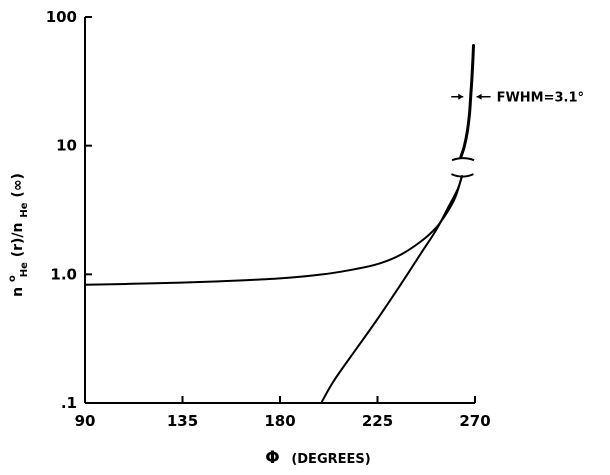 The height and width of the screenshot is (475, 610). Describe the element at coordinates (463, 159) in the screenshot. I see `break-mark-upper` at that location.